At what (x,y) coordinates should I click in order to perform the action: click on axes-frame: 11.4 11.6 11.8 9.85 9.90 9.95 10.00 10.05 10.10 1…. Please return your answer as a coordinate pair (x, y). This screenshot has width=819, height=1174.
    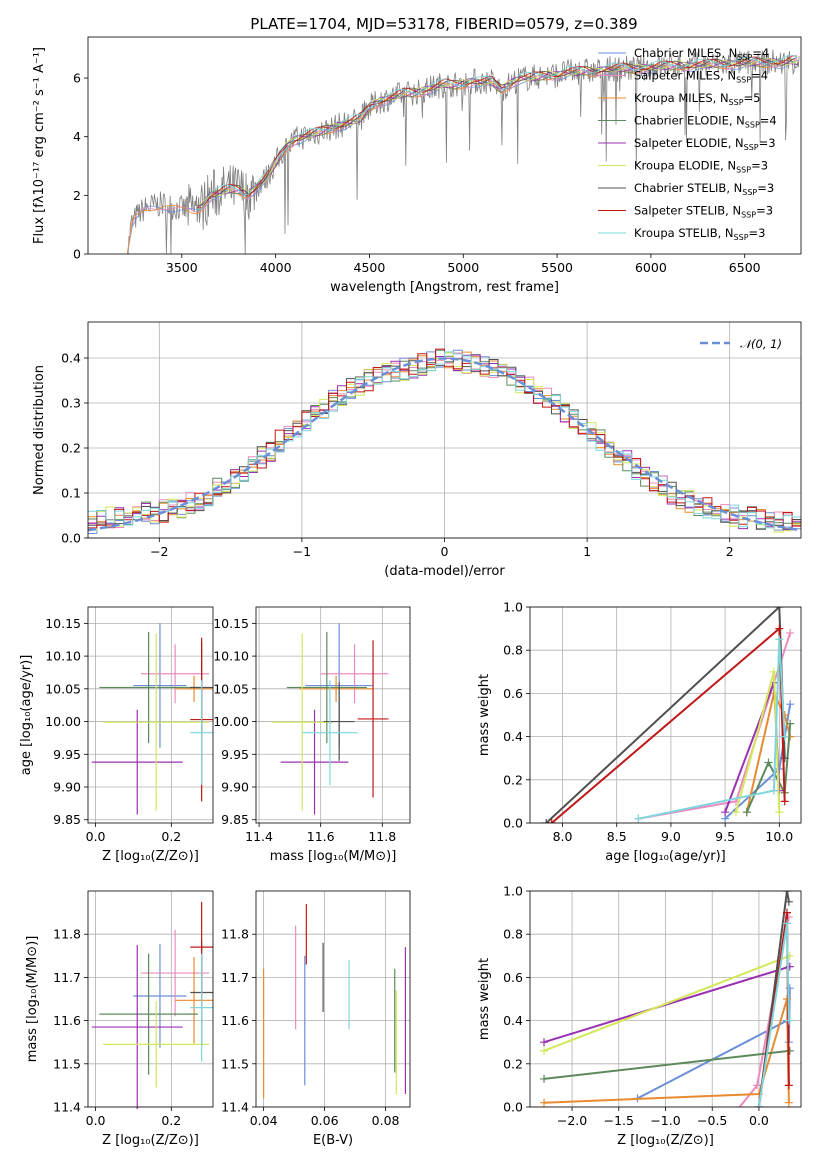
    Looking at the image, I should click on (312, 735).